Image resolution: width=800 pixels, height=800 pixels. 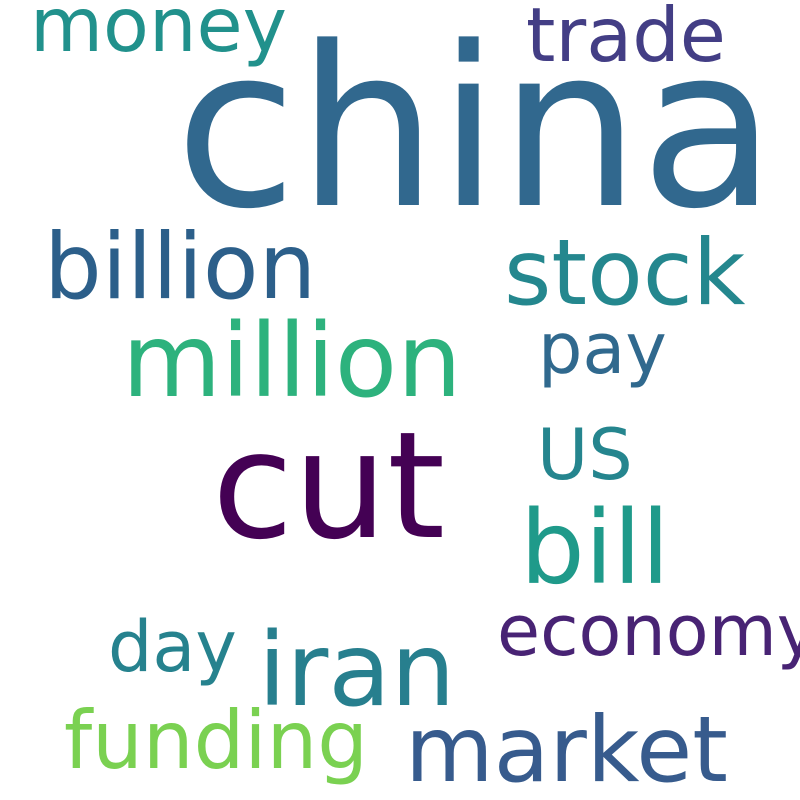 What do you see at coordinates (292, 361) in the screenshot?
I see `word-million: million` at bounding box center [292, 361].